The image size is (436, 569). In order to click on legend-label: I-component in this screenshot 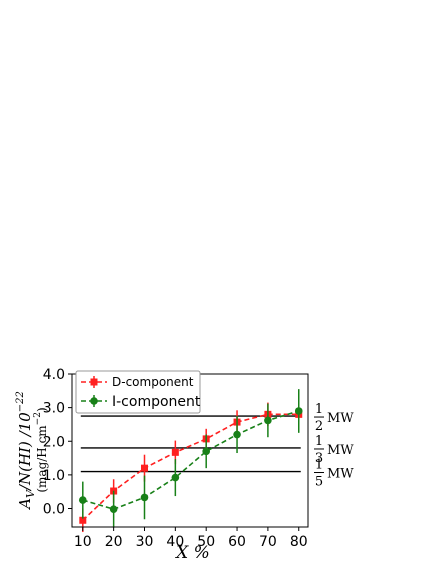, I will do `click(156, 402)`.